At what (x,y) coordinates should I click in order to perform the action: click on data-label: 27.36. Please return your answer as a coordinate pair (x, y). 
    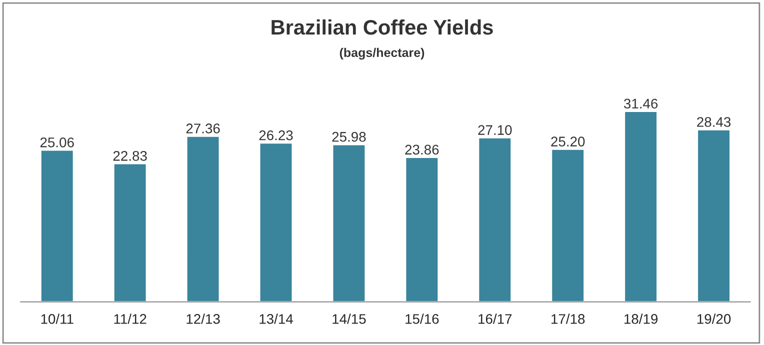
    Looking at the image, I should click on (203, 129).